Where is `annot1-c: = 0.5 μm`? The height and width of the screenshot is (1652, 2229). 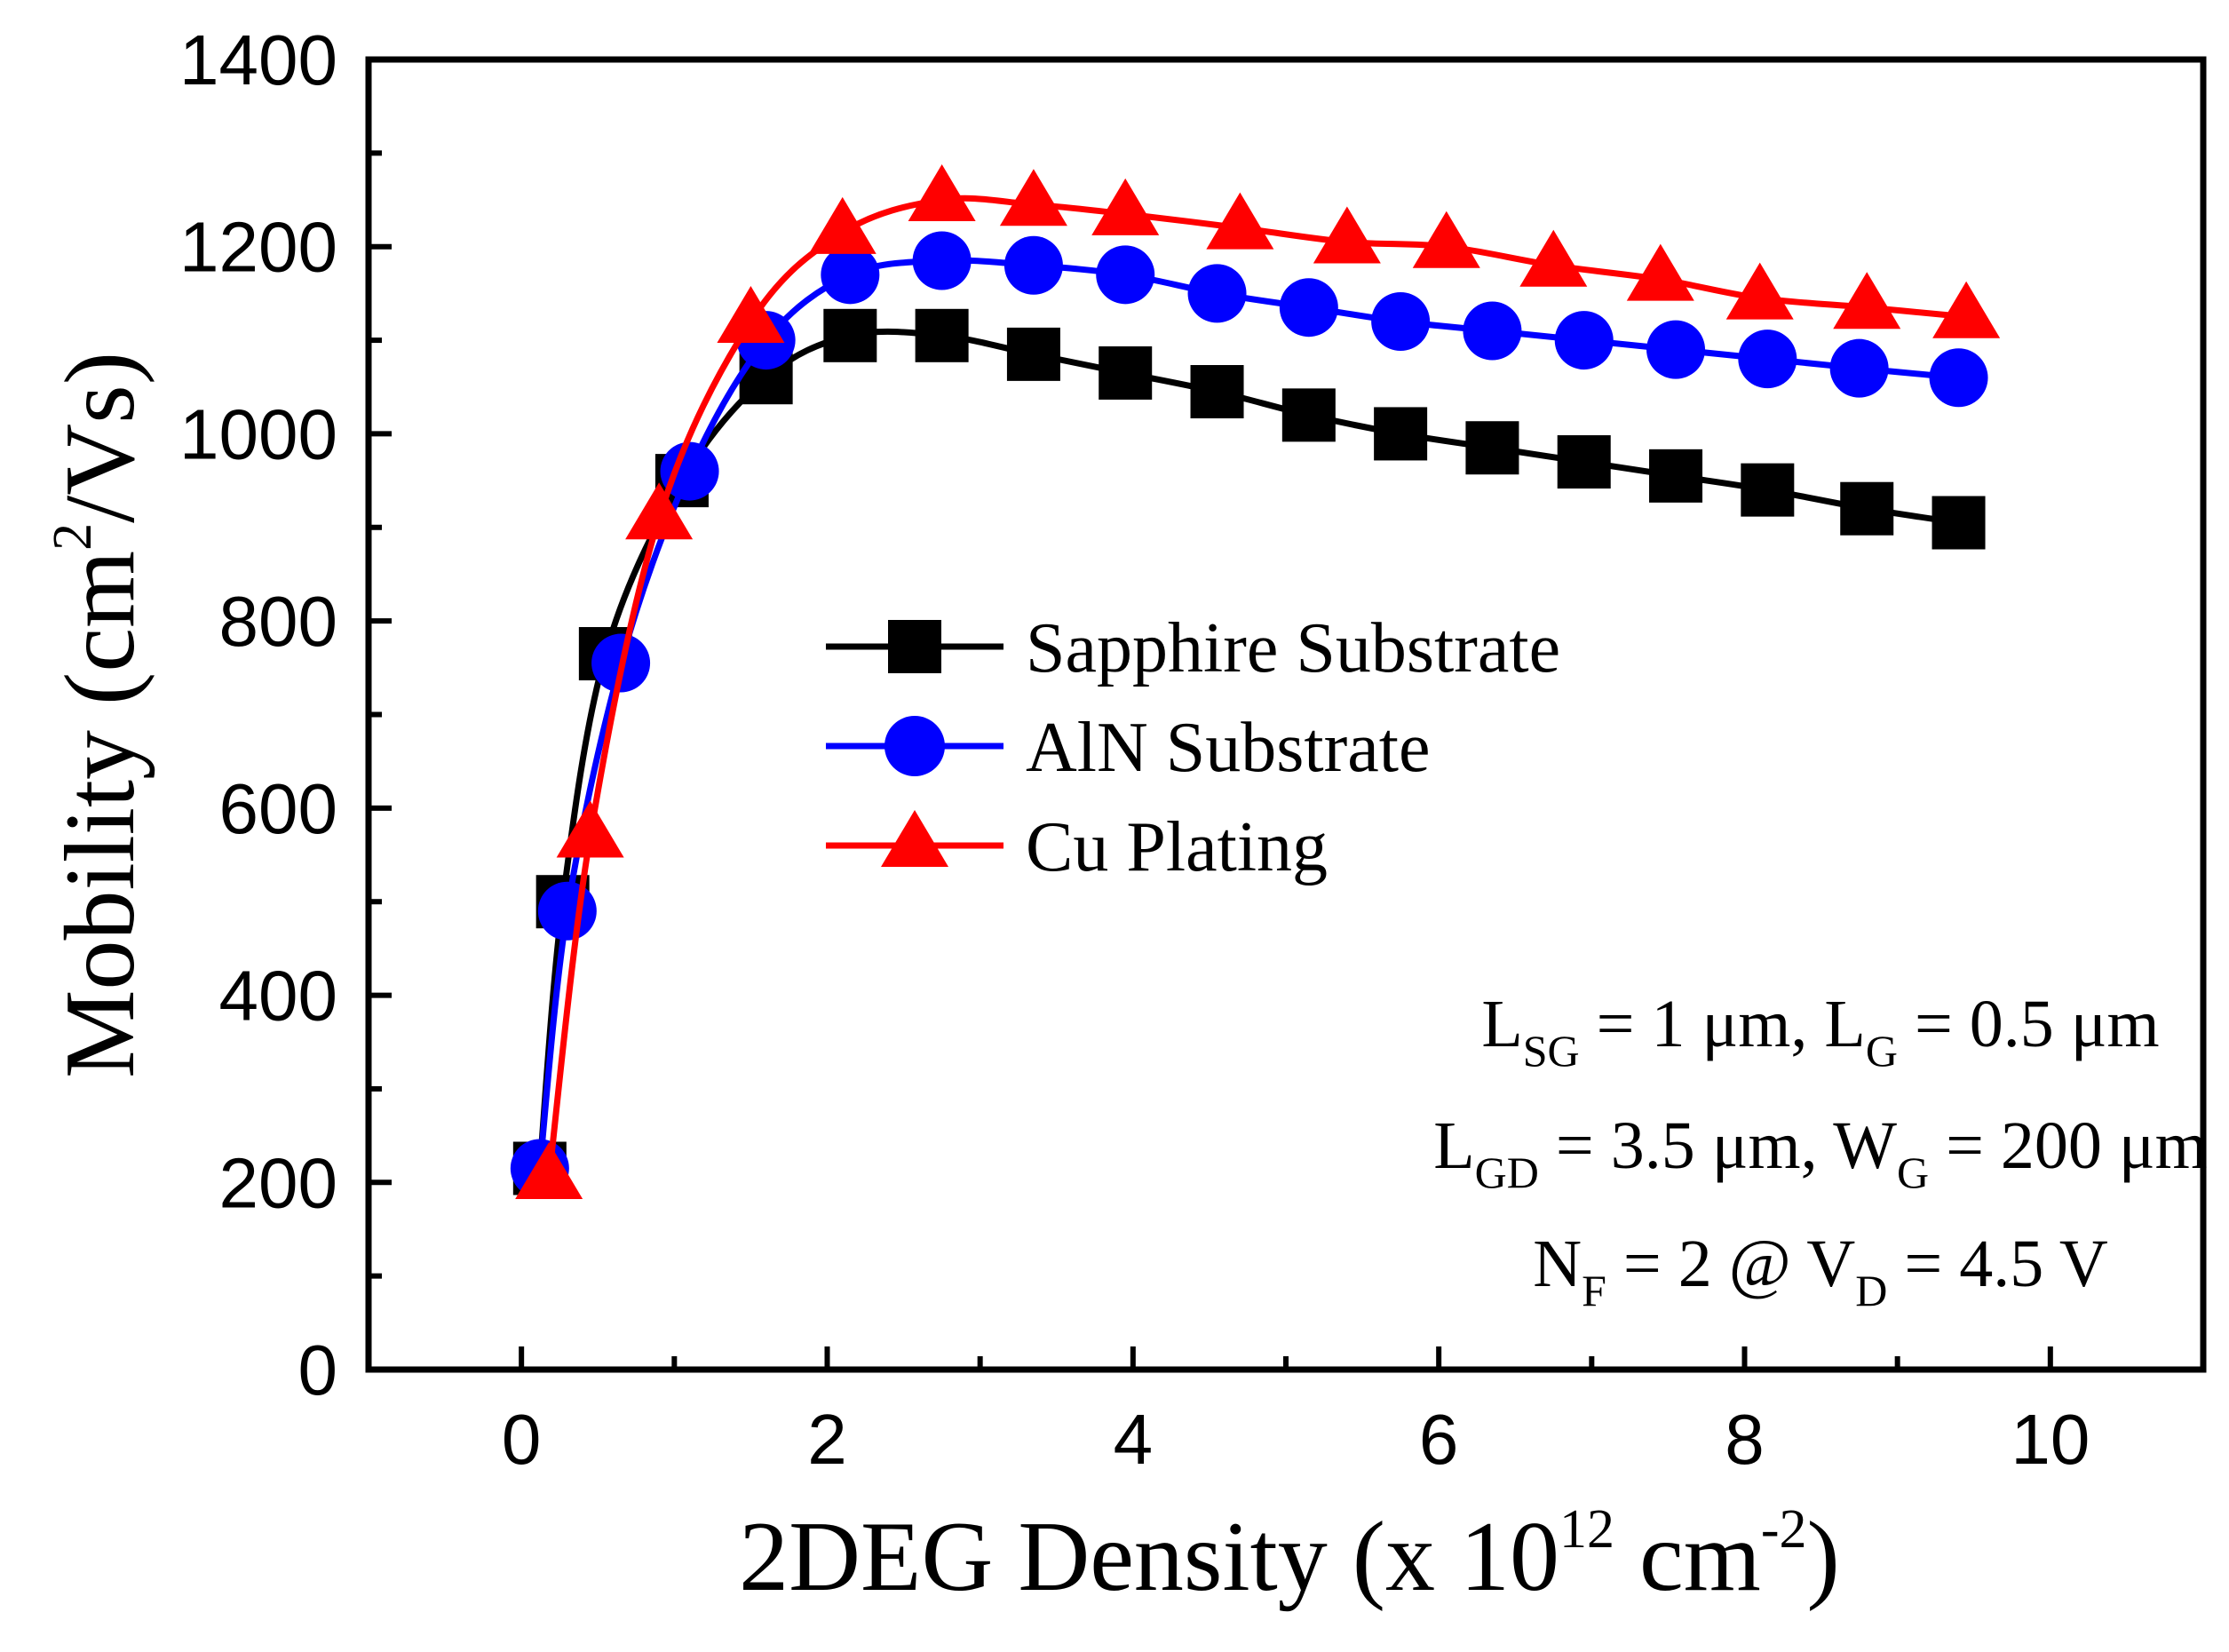
annot1-c: = 0.5 μm is located at coordinates (2029, 1024).